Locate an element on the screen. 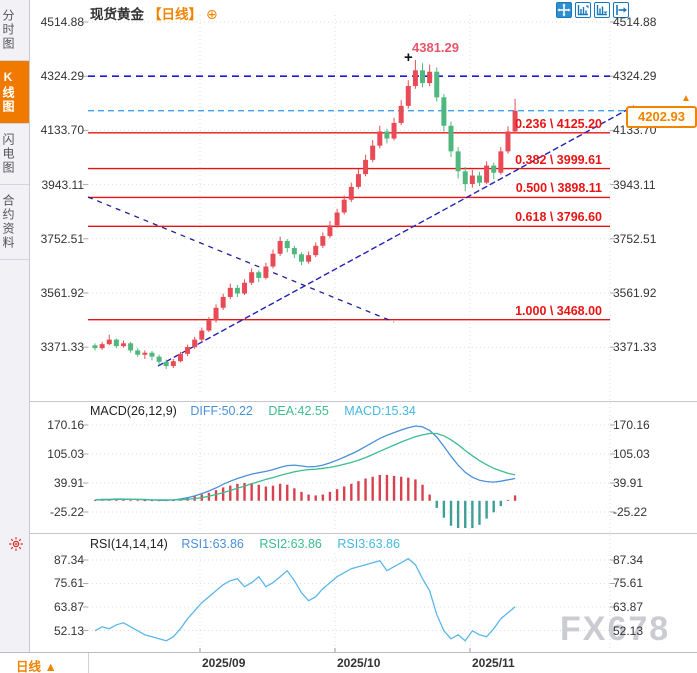 The width and height of the screenshot is (697, 673). rsi-axis-label-left: 87.34 is located at coordinates (68, 560).